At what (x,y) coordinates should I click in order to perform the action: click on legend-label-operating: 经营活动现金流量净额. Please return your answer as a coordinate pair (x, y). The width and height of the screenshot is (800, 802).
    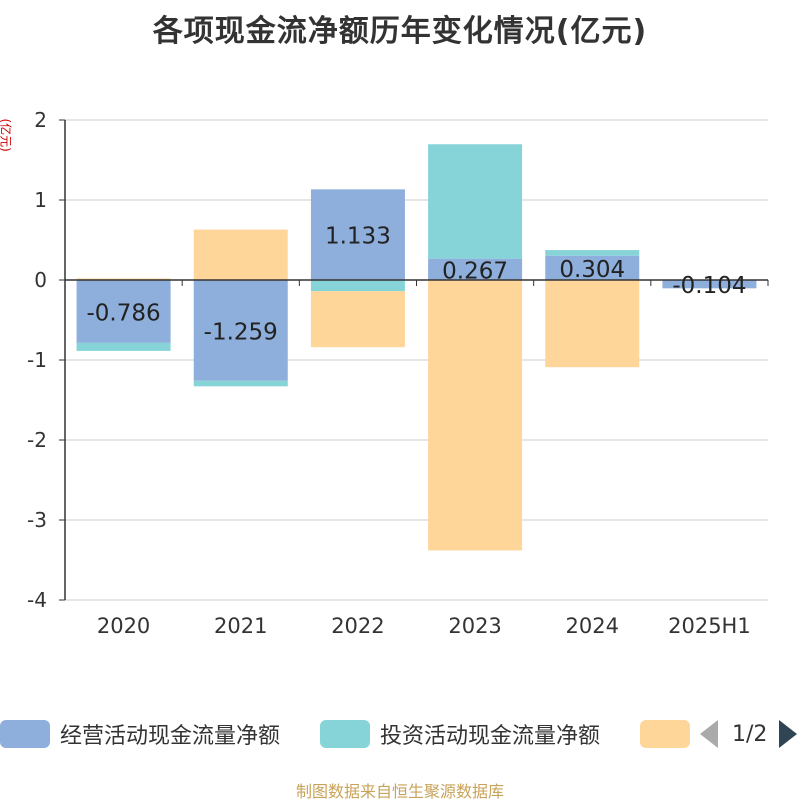
    Looking at the image, I should click on (170, 736).